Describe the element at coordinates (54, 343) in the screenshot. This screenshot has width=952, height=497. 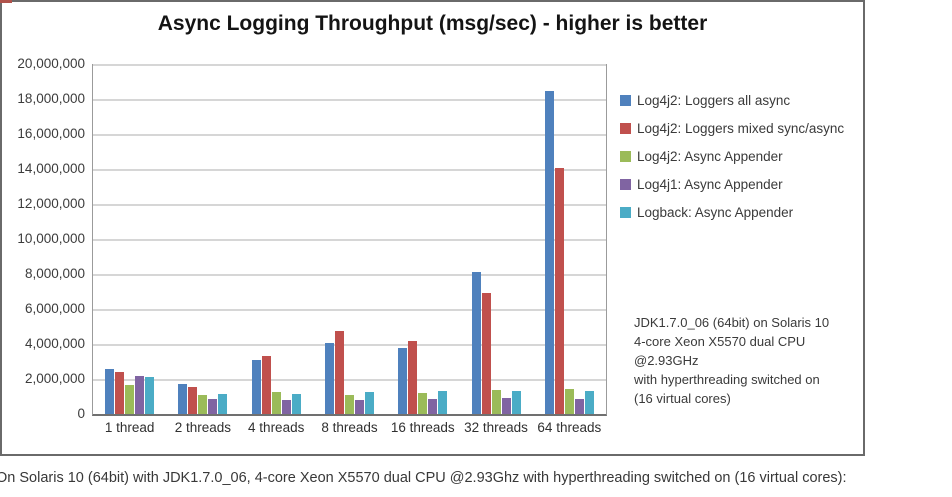
I see `y-tick-label: 4,000,000` at that location.